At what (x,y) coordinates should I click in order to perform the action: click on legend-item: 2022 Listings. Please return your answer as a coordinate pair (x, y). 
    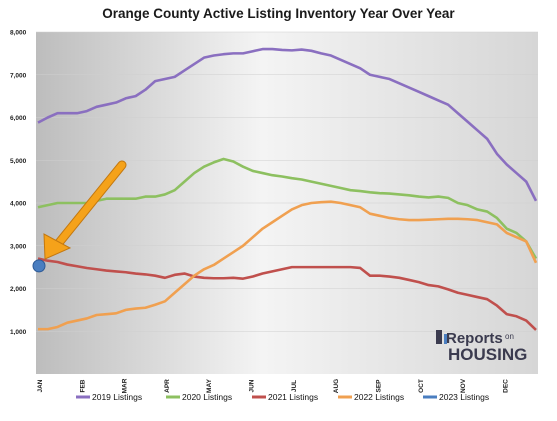
    Looking at the image, I should click on (371, 397).